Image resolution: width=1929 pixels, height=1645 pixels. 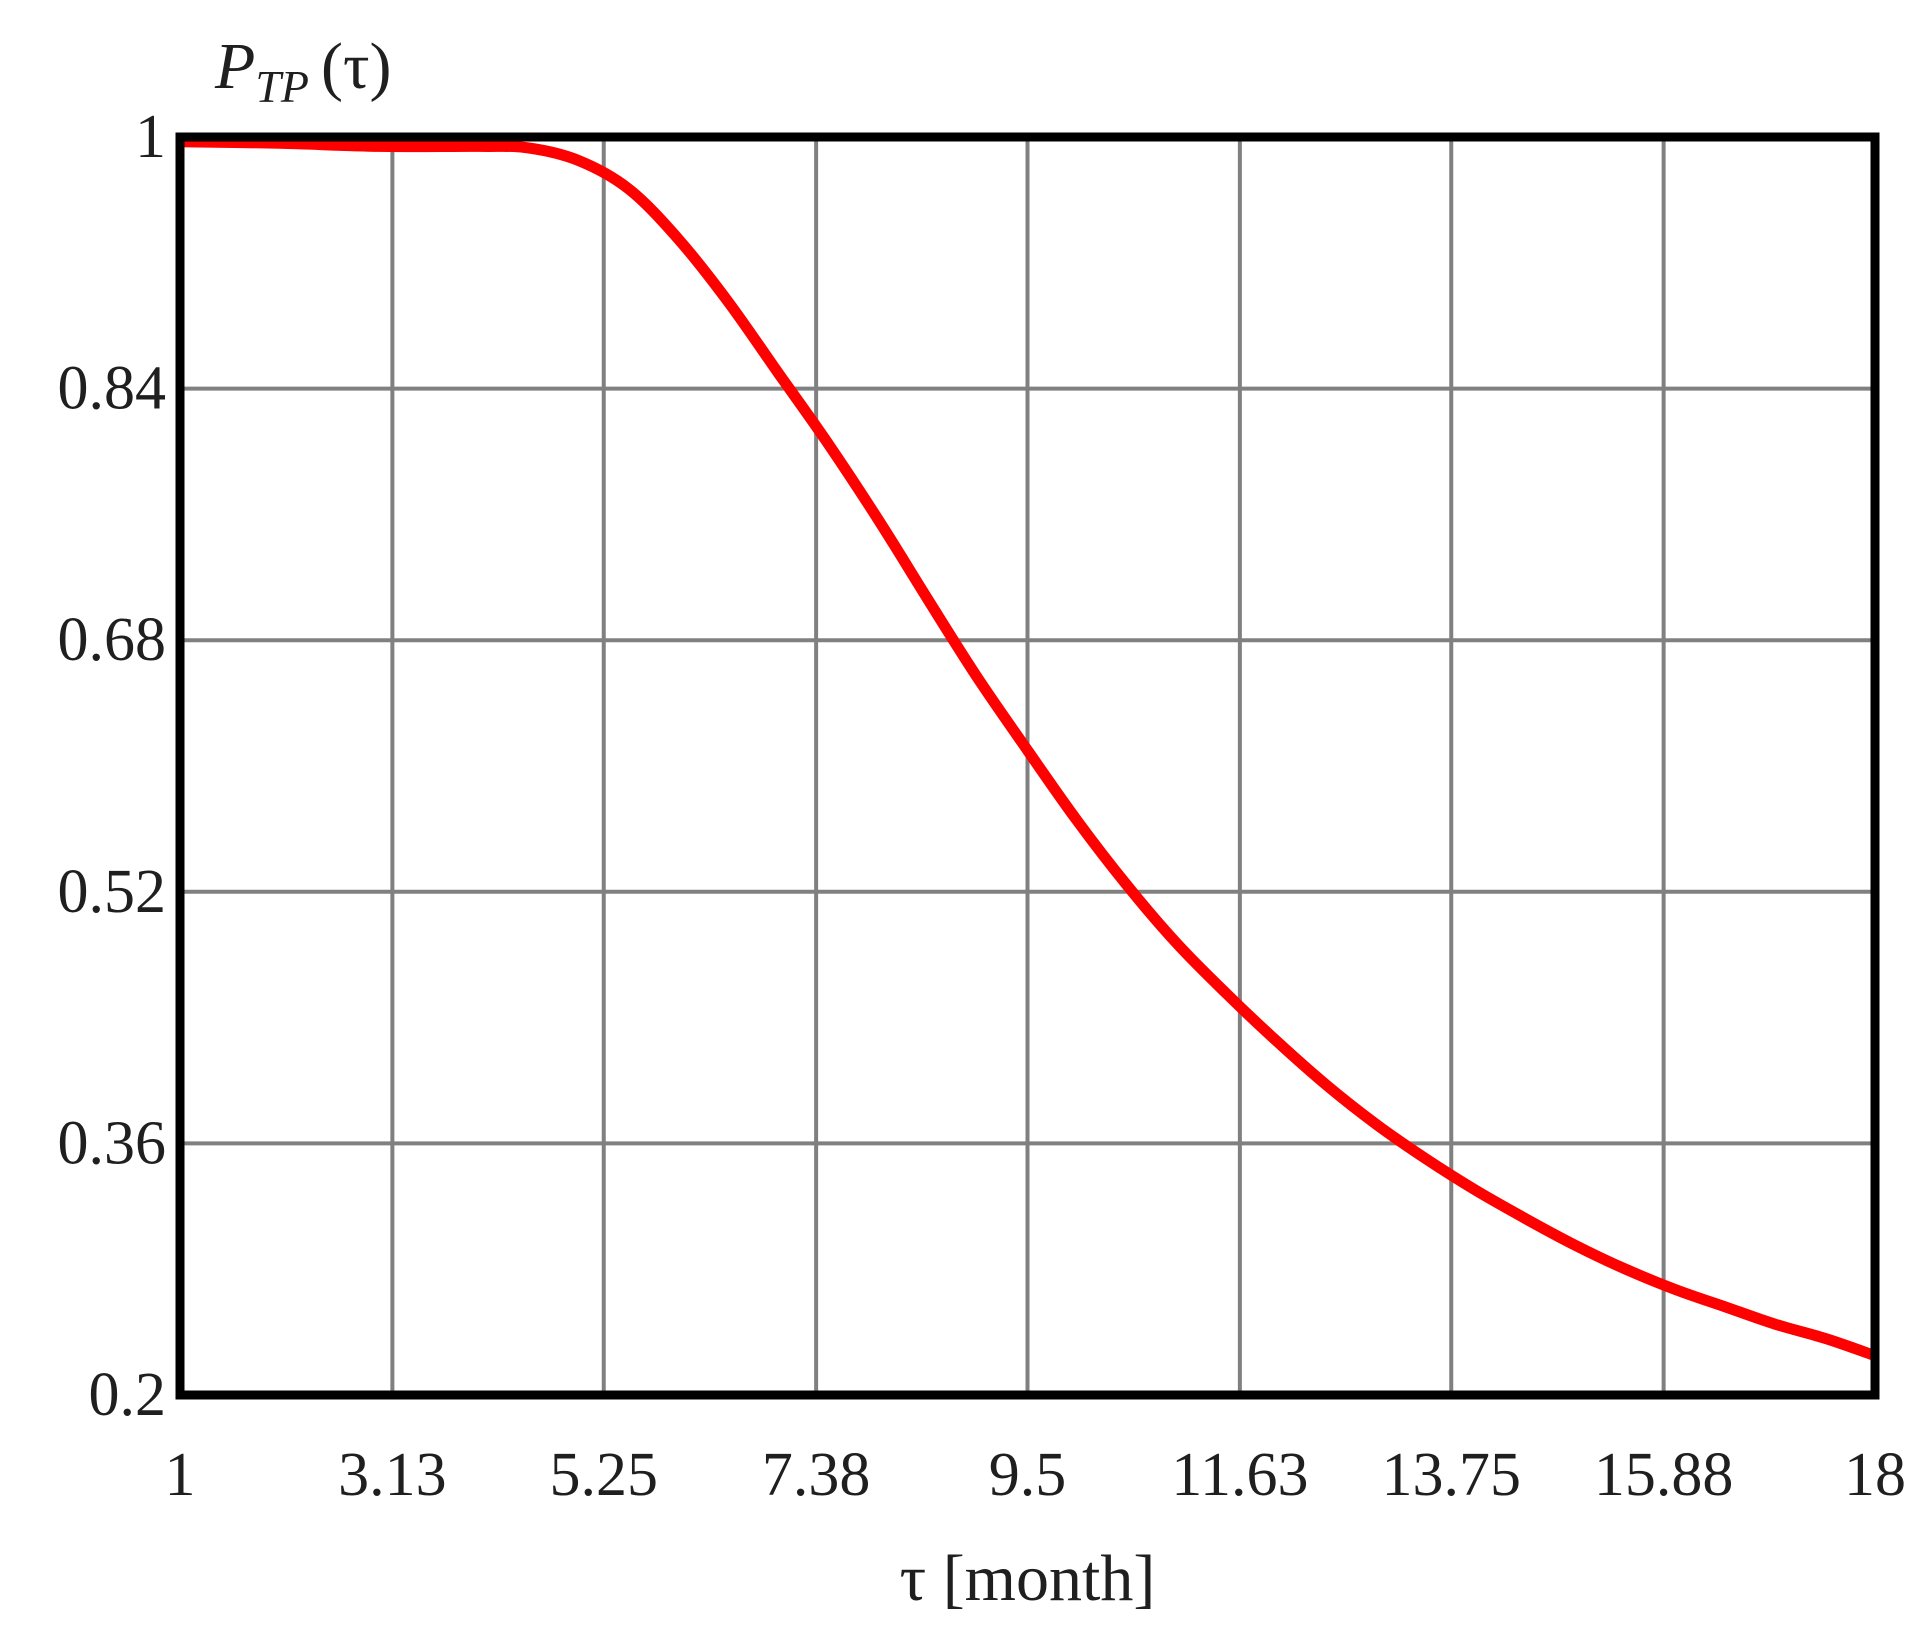 I want to click on y-axis-label-subscript: TP, so click(x=282, y=86).